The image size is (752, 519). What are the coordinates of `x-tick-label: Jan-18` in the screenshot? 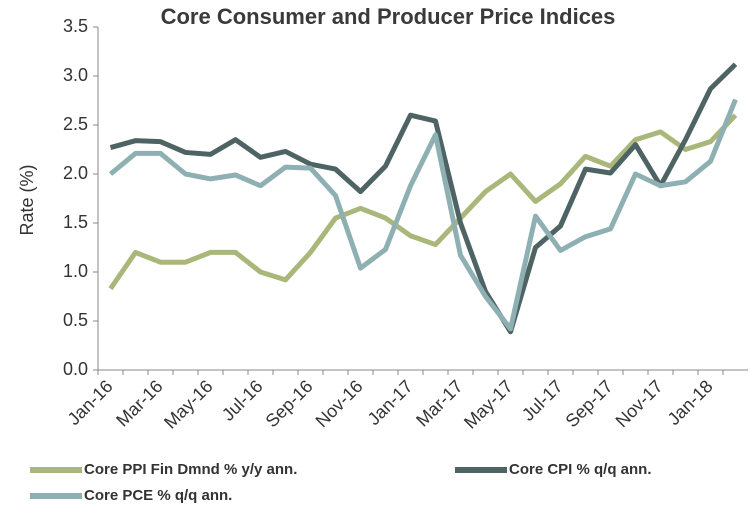 It's located at (690, 402).